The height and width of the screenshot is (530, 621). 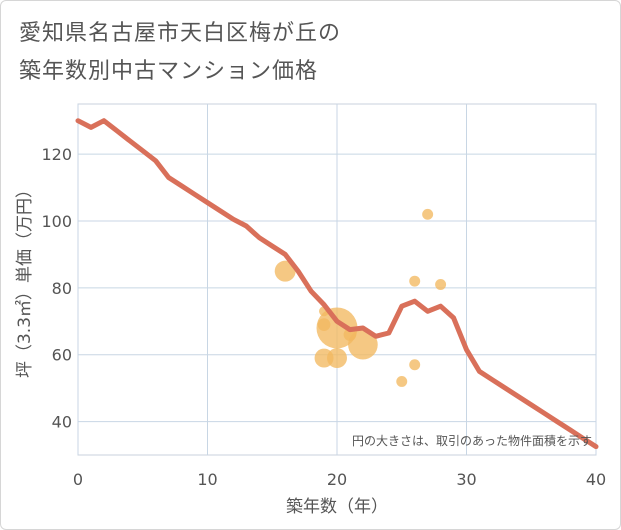 I want to click on y-tick-label: 100, so click(x=56, y=221).